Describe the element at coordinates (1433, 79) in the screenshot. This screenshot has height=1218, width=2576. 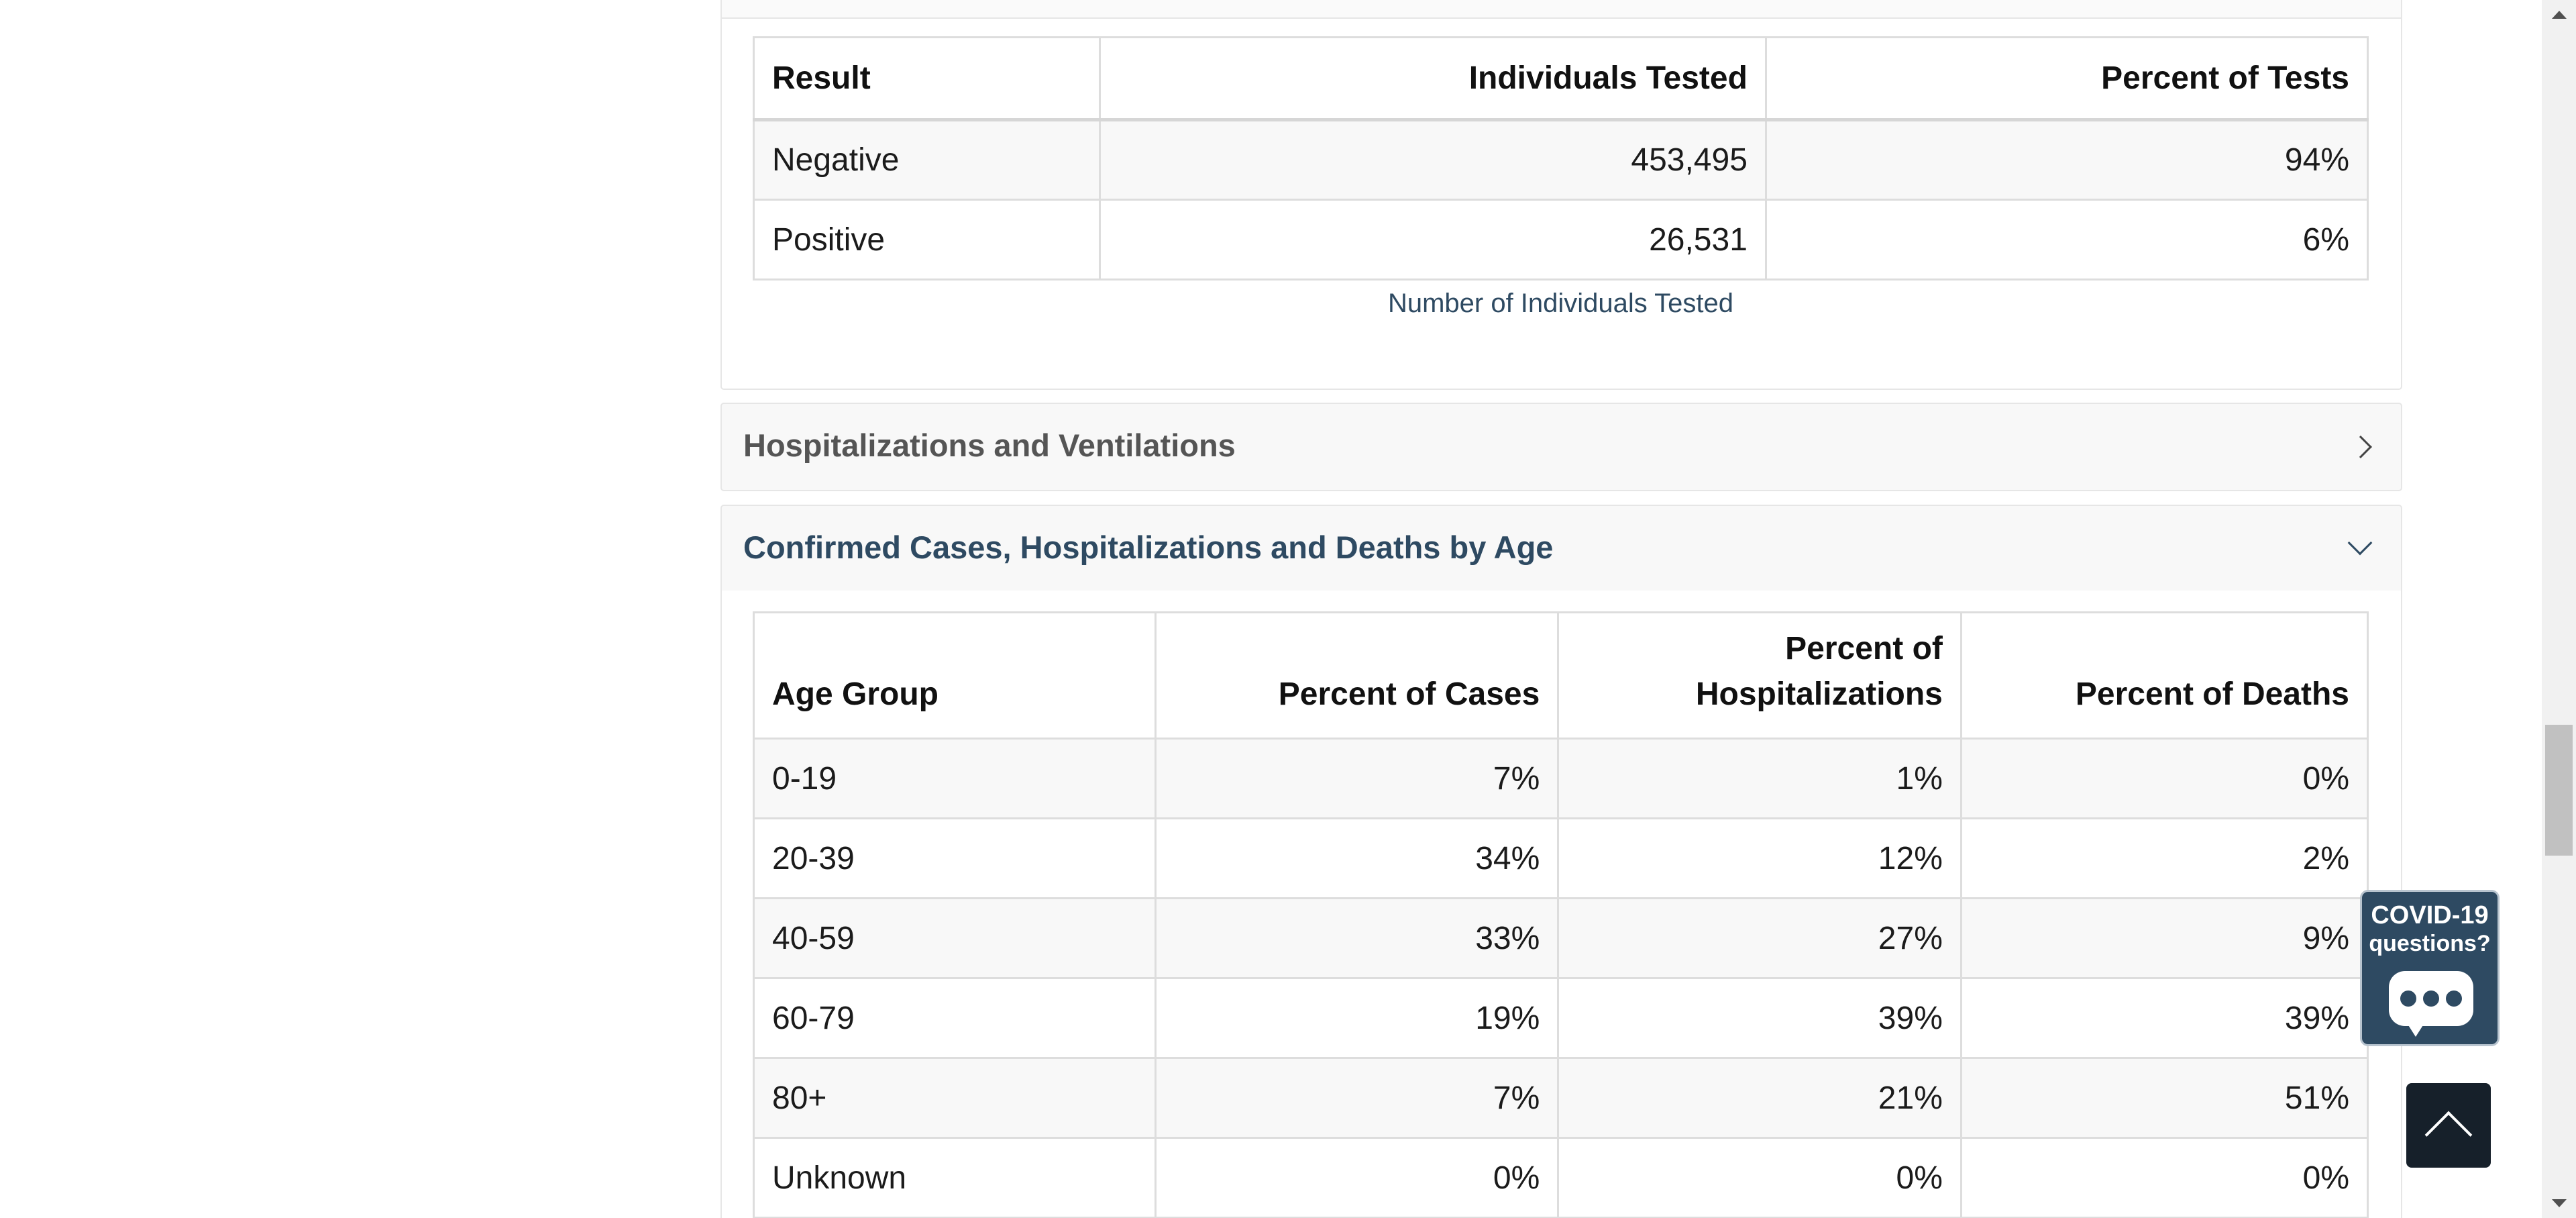
I see `column-header-individuals-tested: Individuals Tested` at that location.